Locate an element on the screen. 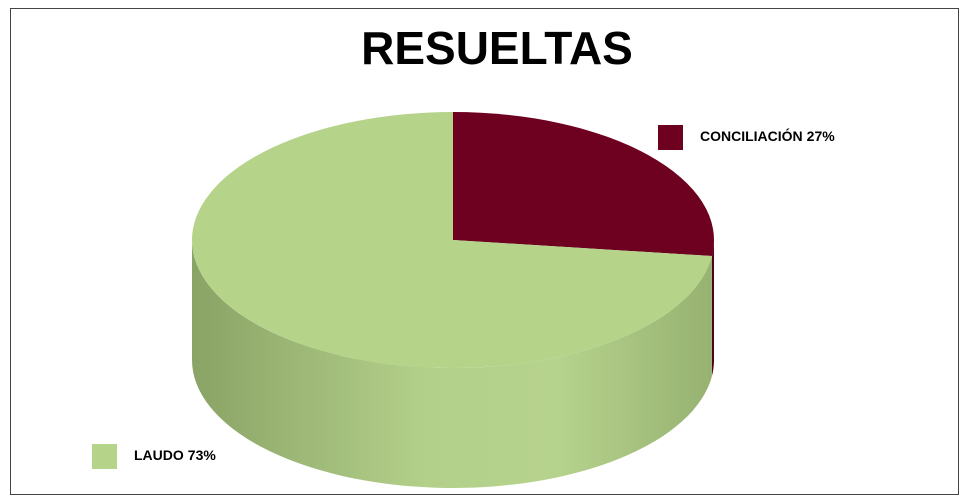 The height and width of the screenshot is (503, 970). data-label: CONCILIACIÓN 27% is located at coordinates (767, 135).